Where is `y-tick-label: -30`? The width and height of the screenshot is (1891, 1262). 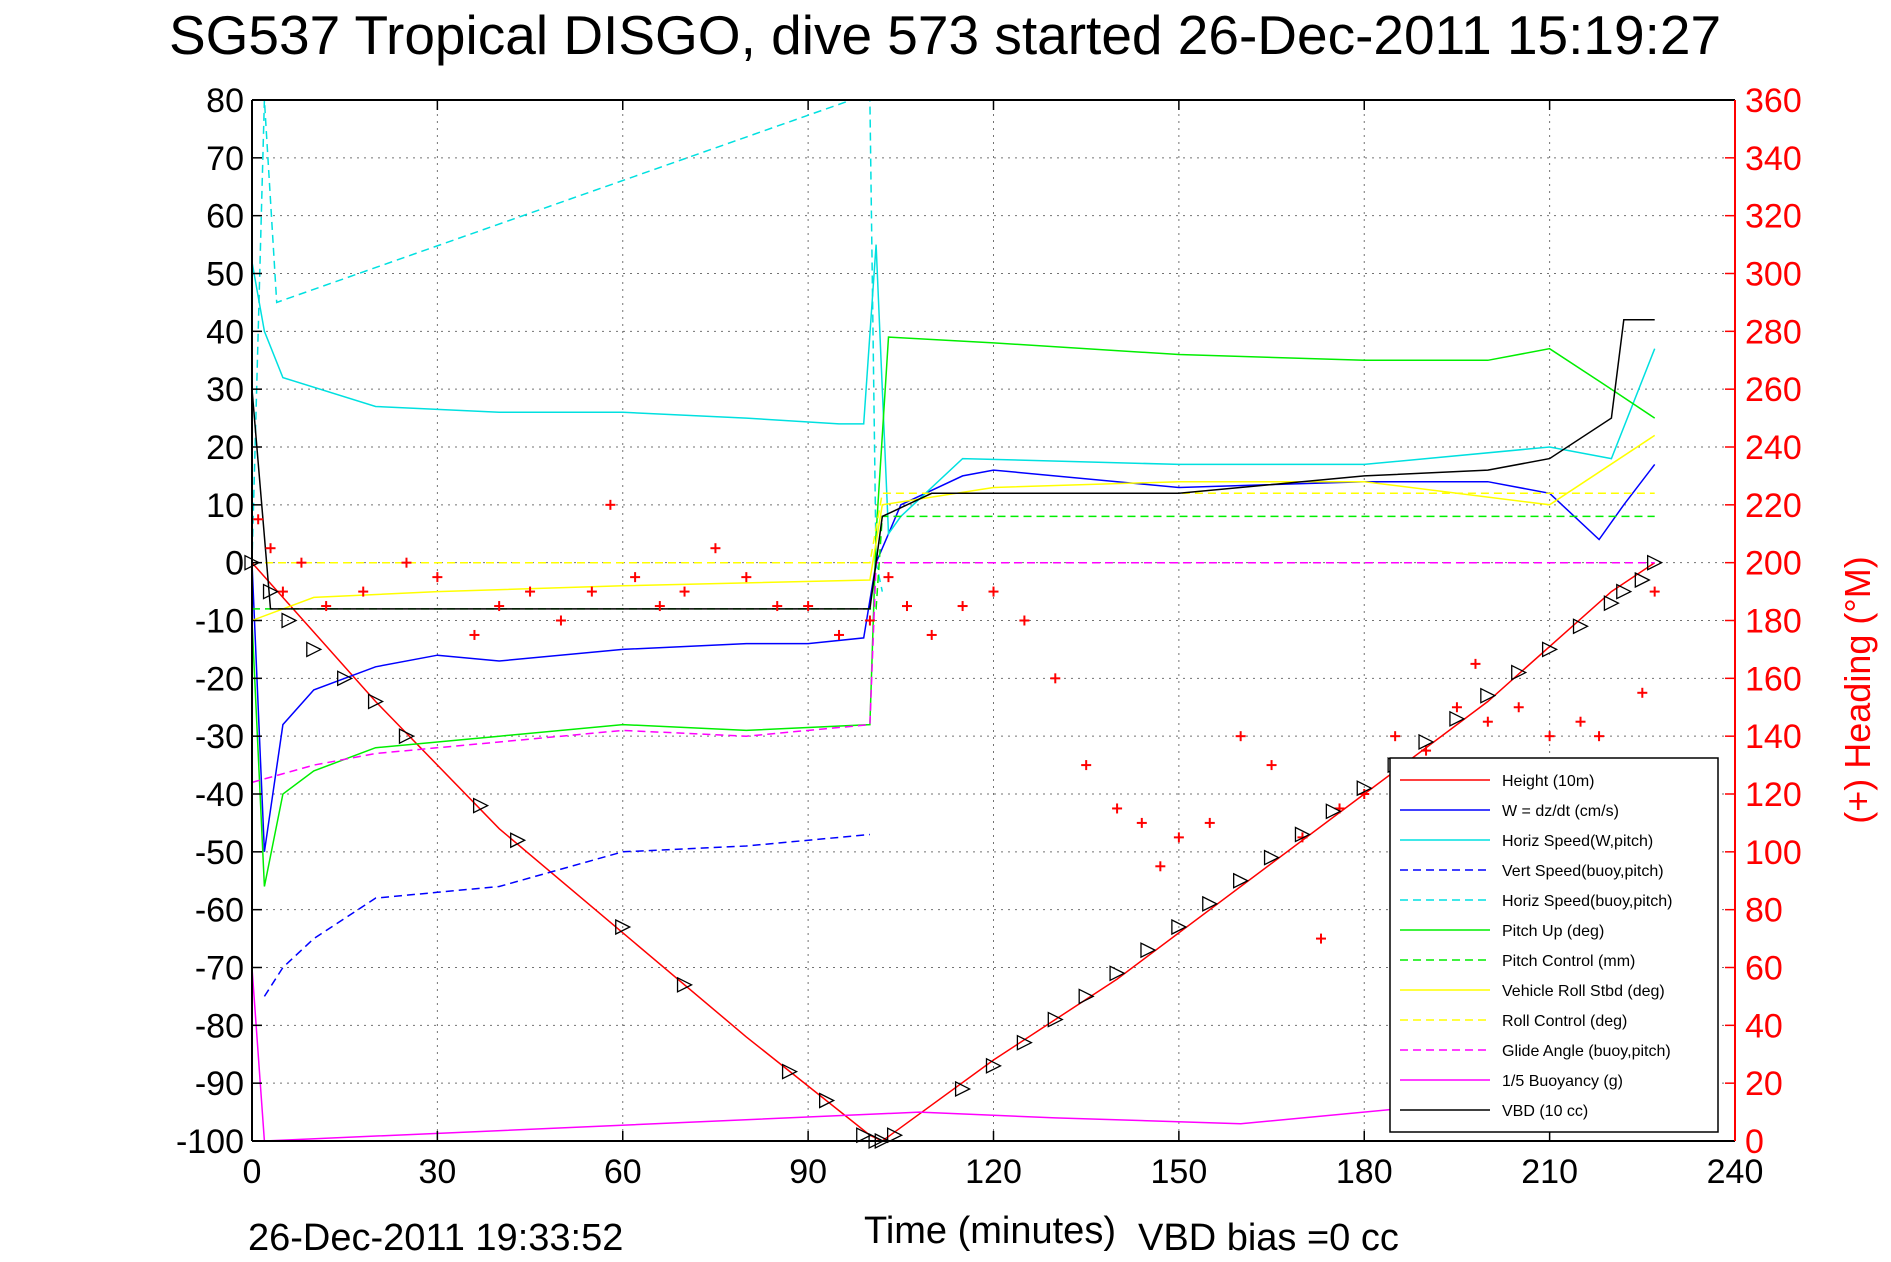 y-tick-label: -30 is located at coordinates (219, 737).